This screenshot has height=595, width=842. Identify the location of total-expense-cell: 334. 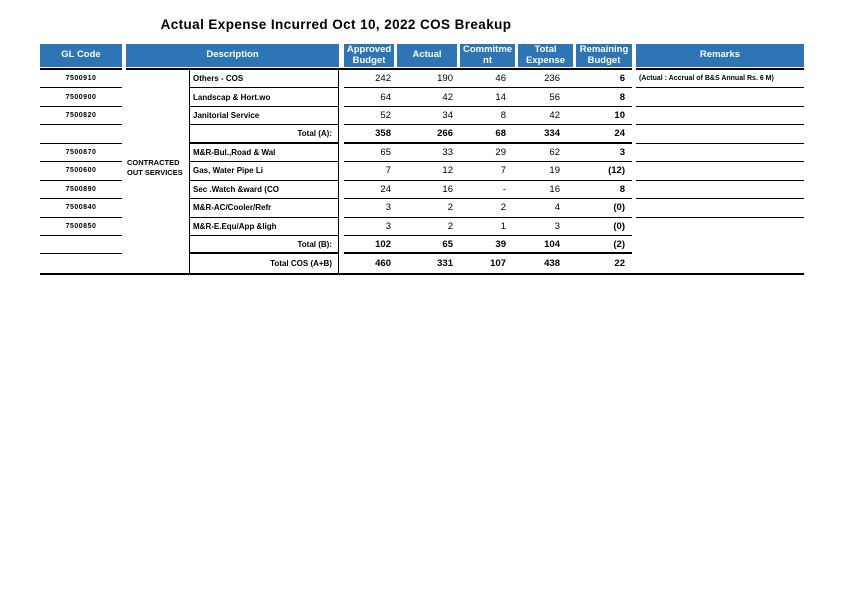
(544, 134).